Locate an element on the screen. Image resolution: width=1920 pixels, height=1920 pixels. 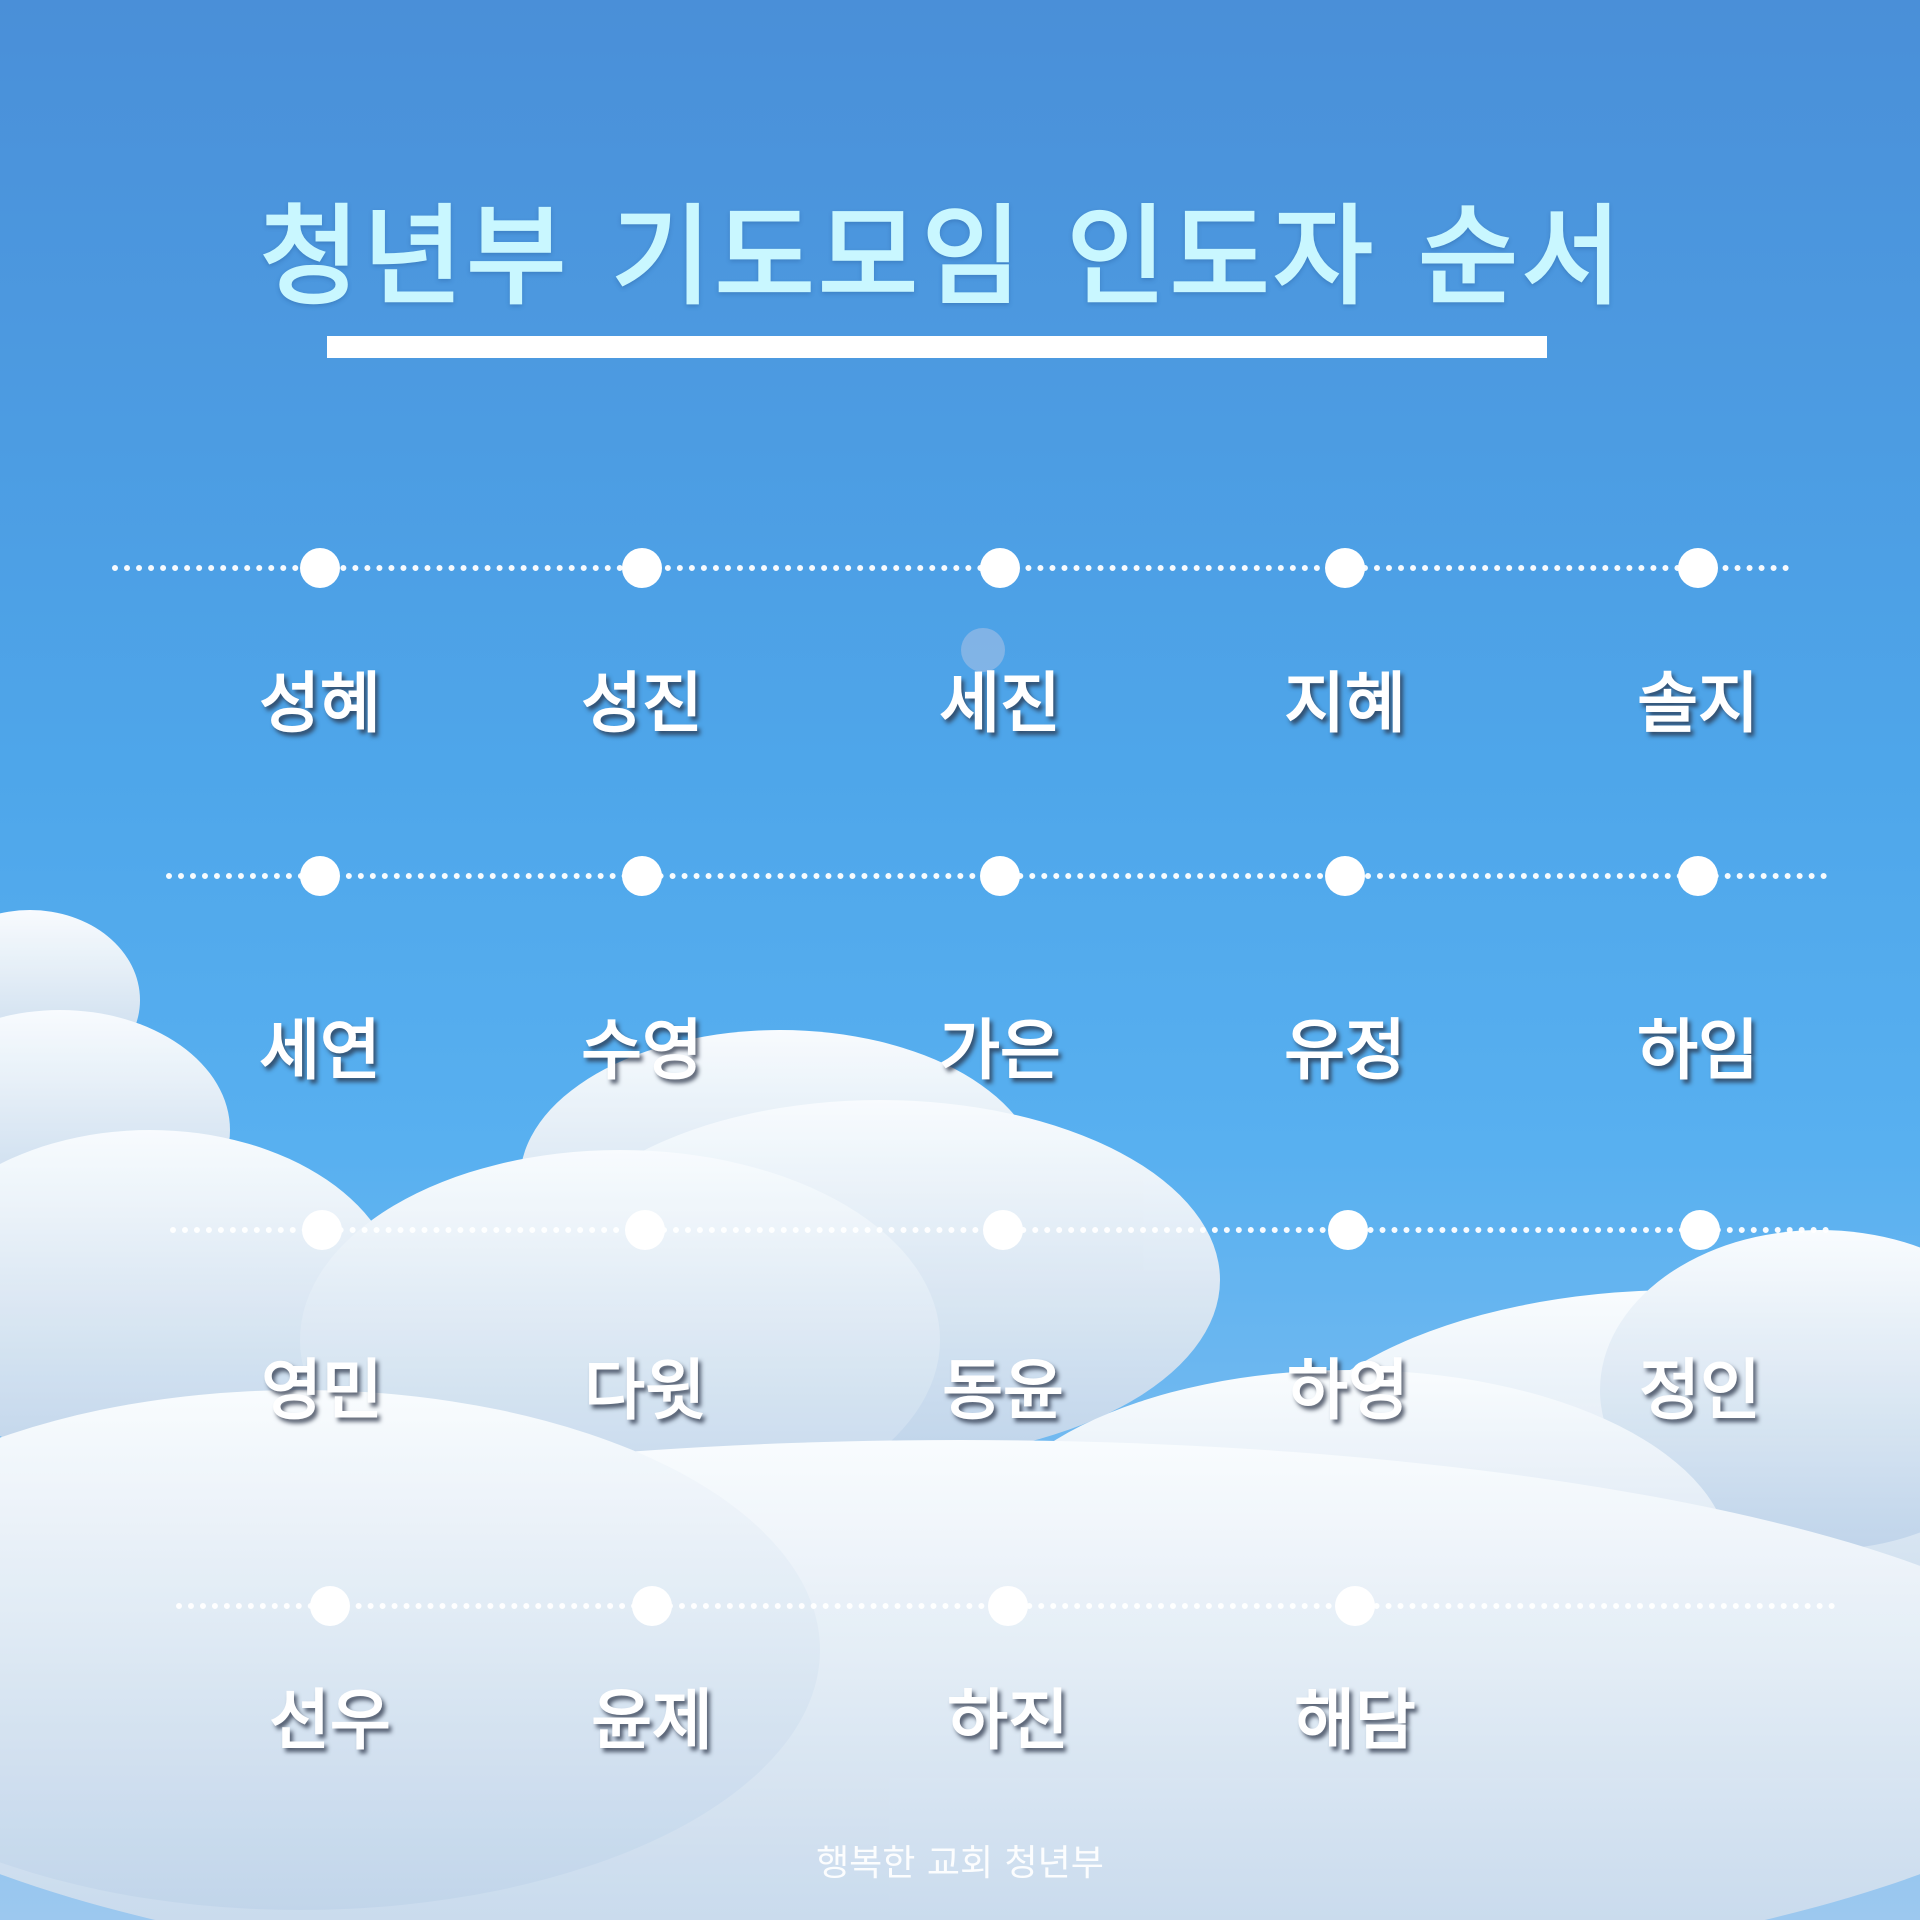
leader-name: 솔지 is located at coordinates (1698, 703).